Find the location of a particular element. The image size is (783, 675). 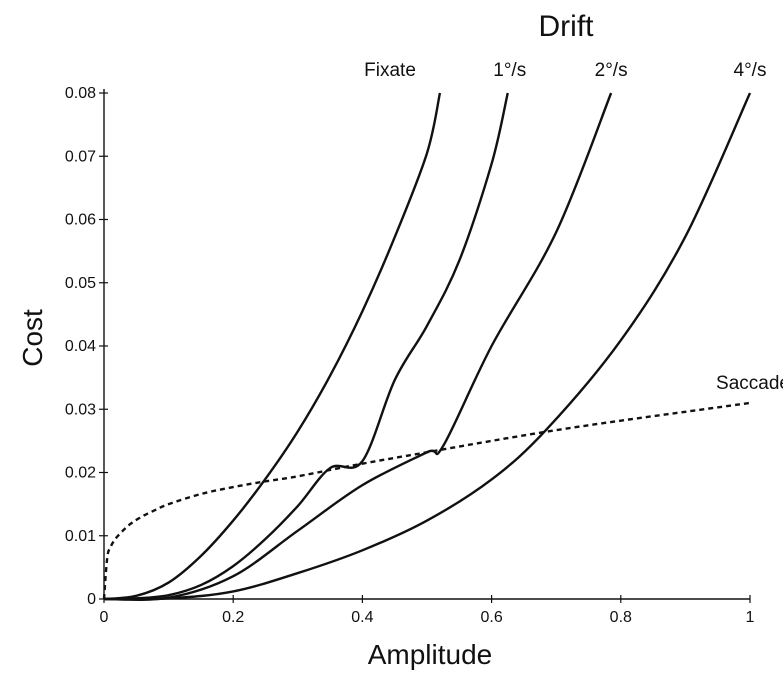

y-tick-label: 0.06 is located at coordinates (80, 220).